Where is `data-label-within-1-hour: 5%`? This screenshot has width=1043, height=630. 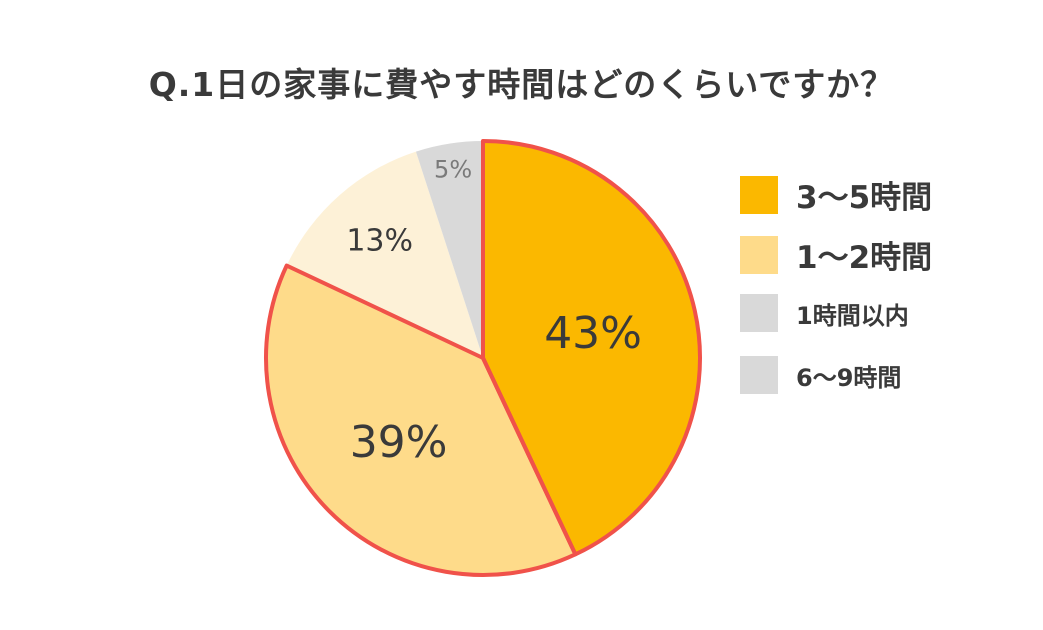
data-label-within-1-hour: 5% is located at coordinates (453, 169).